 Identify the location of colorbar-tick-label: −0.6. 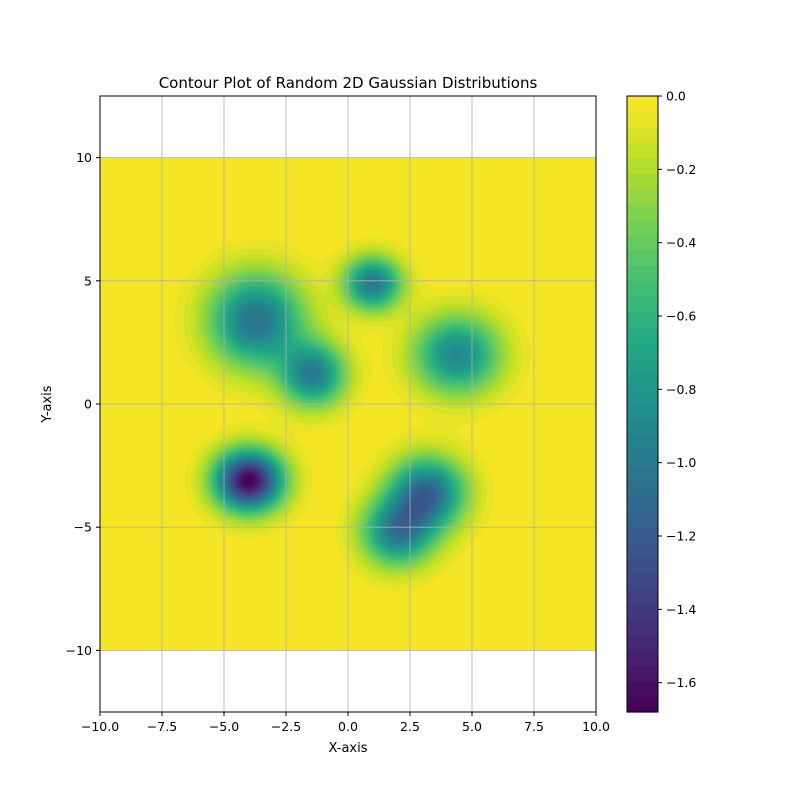
(681, 316).